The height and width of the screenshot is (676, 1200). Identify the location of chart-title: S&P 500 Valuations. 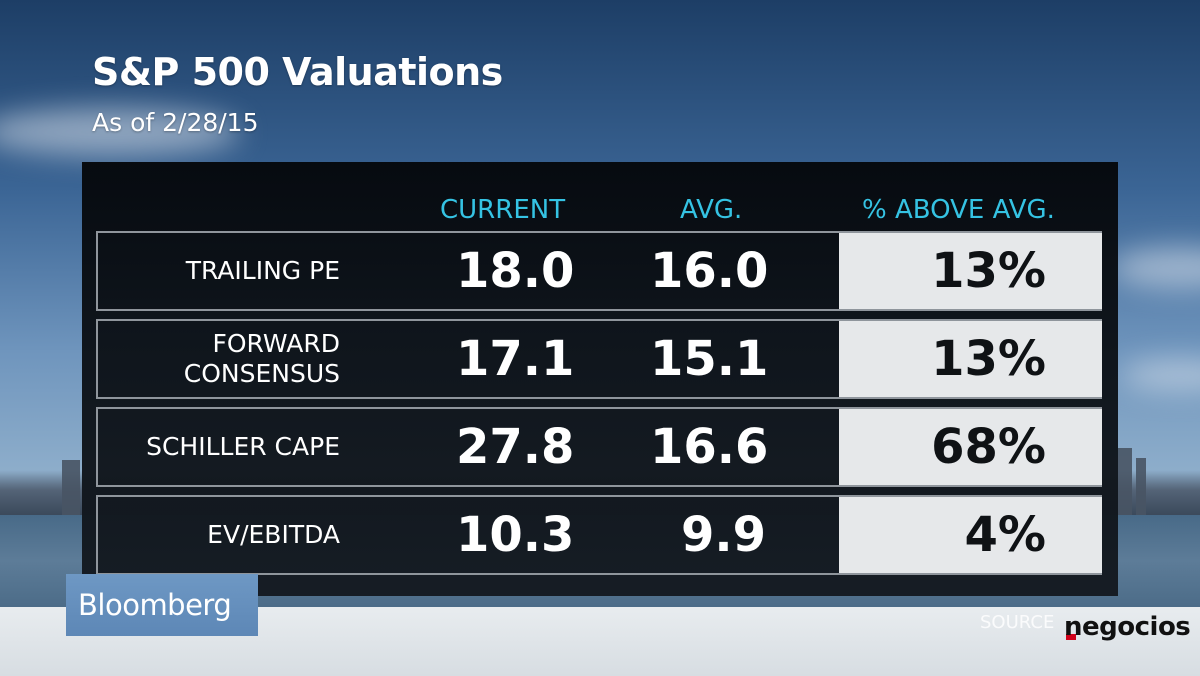
(297, 72).